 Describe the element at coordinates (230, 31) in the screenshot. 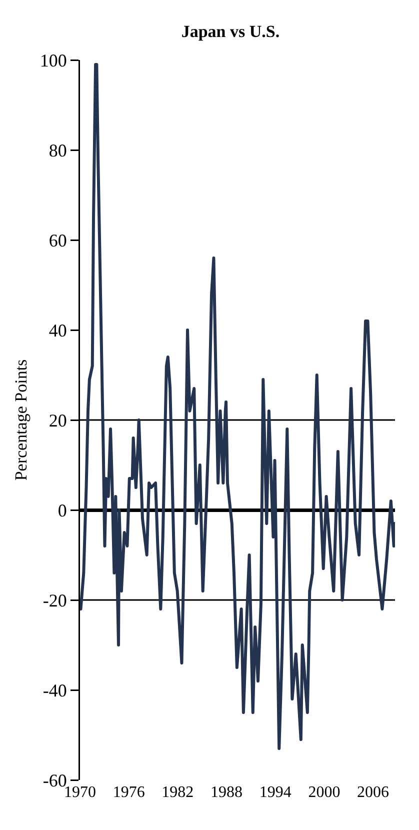

I see `chart-title: Japan vs U.S.` at that location.